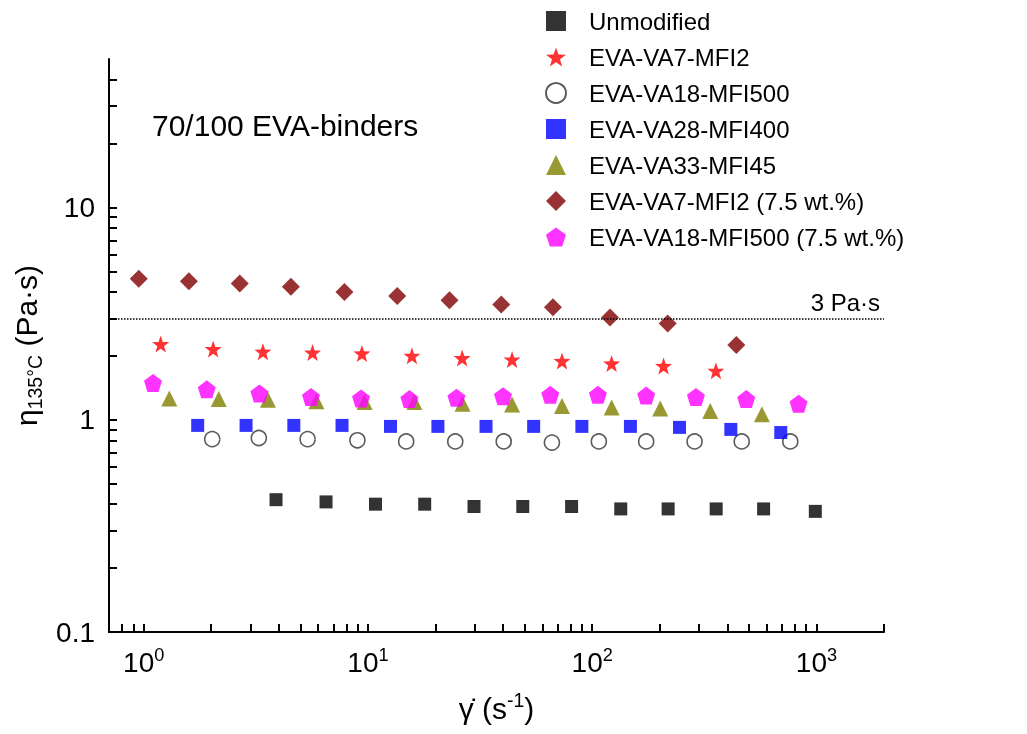 The height and width of the screenshot is (734, 1027). What do you see at coordinates (689, 129) in the screenshot?
I see `legend-label: EVA-VA28-MFI400` at bounding box center [689, 129].